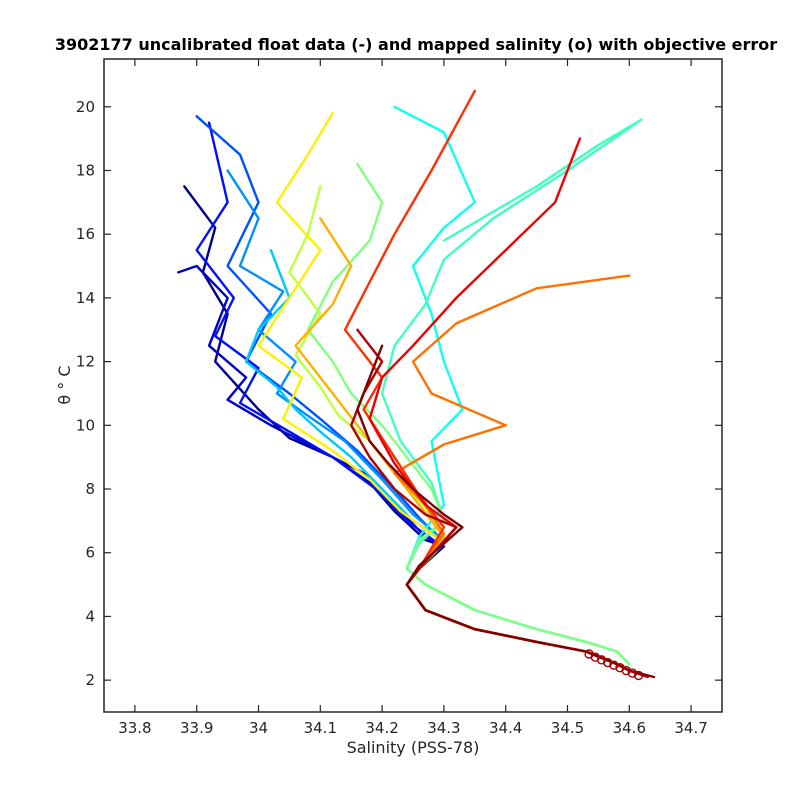  Describe the element at coordinates (134, 728) in the screenshot. I see `x-tick-label: 33.8` at that location.